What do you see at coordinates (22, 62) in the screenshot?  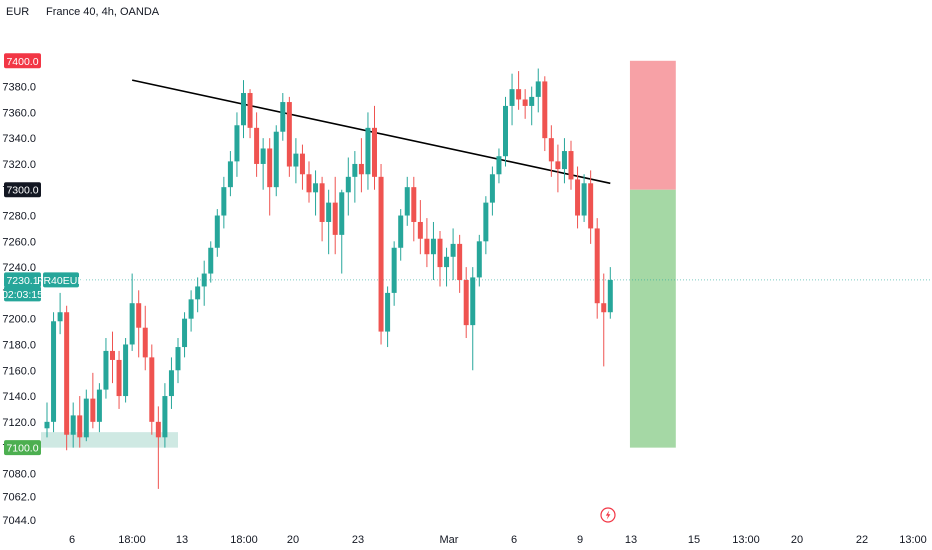 I see `price-tag-7400-text: 7400.0` at bounding box center [22, 62].